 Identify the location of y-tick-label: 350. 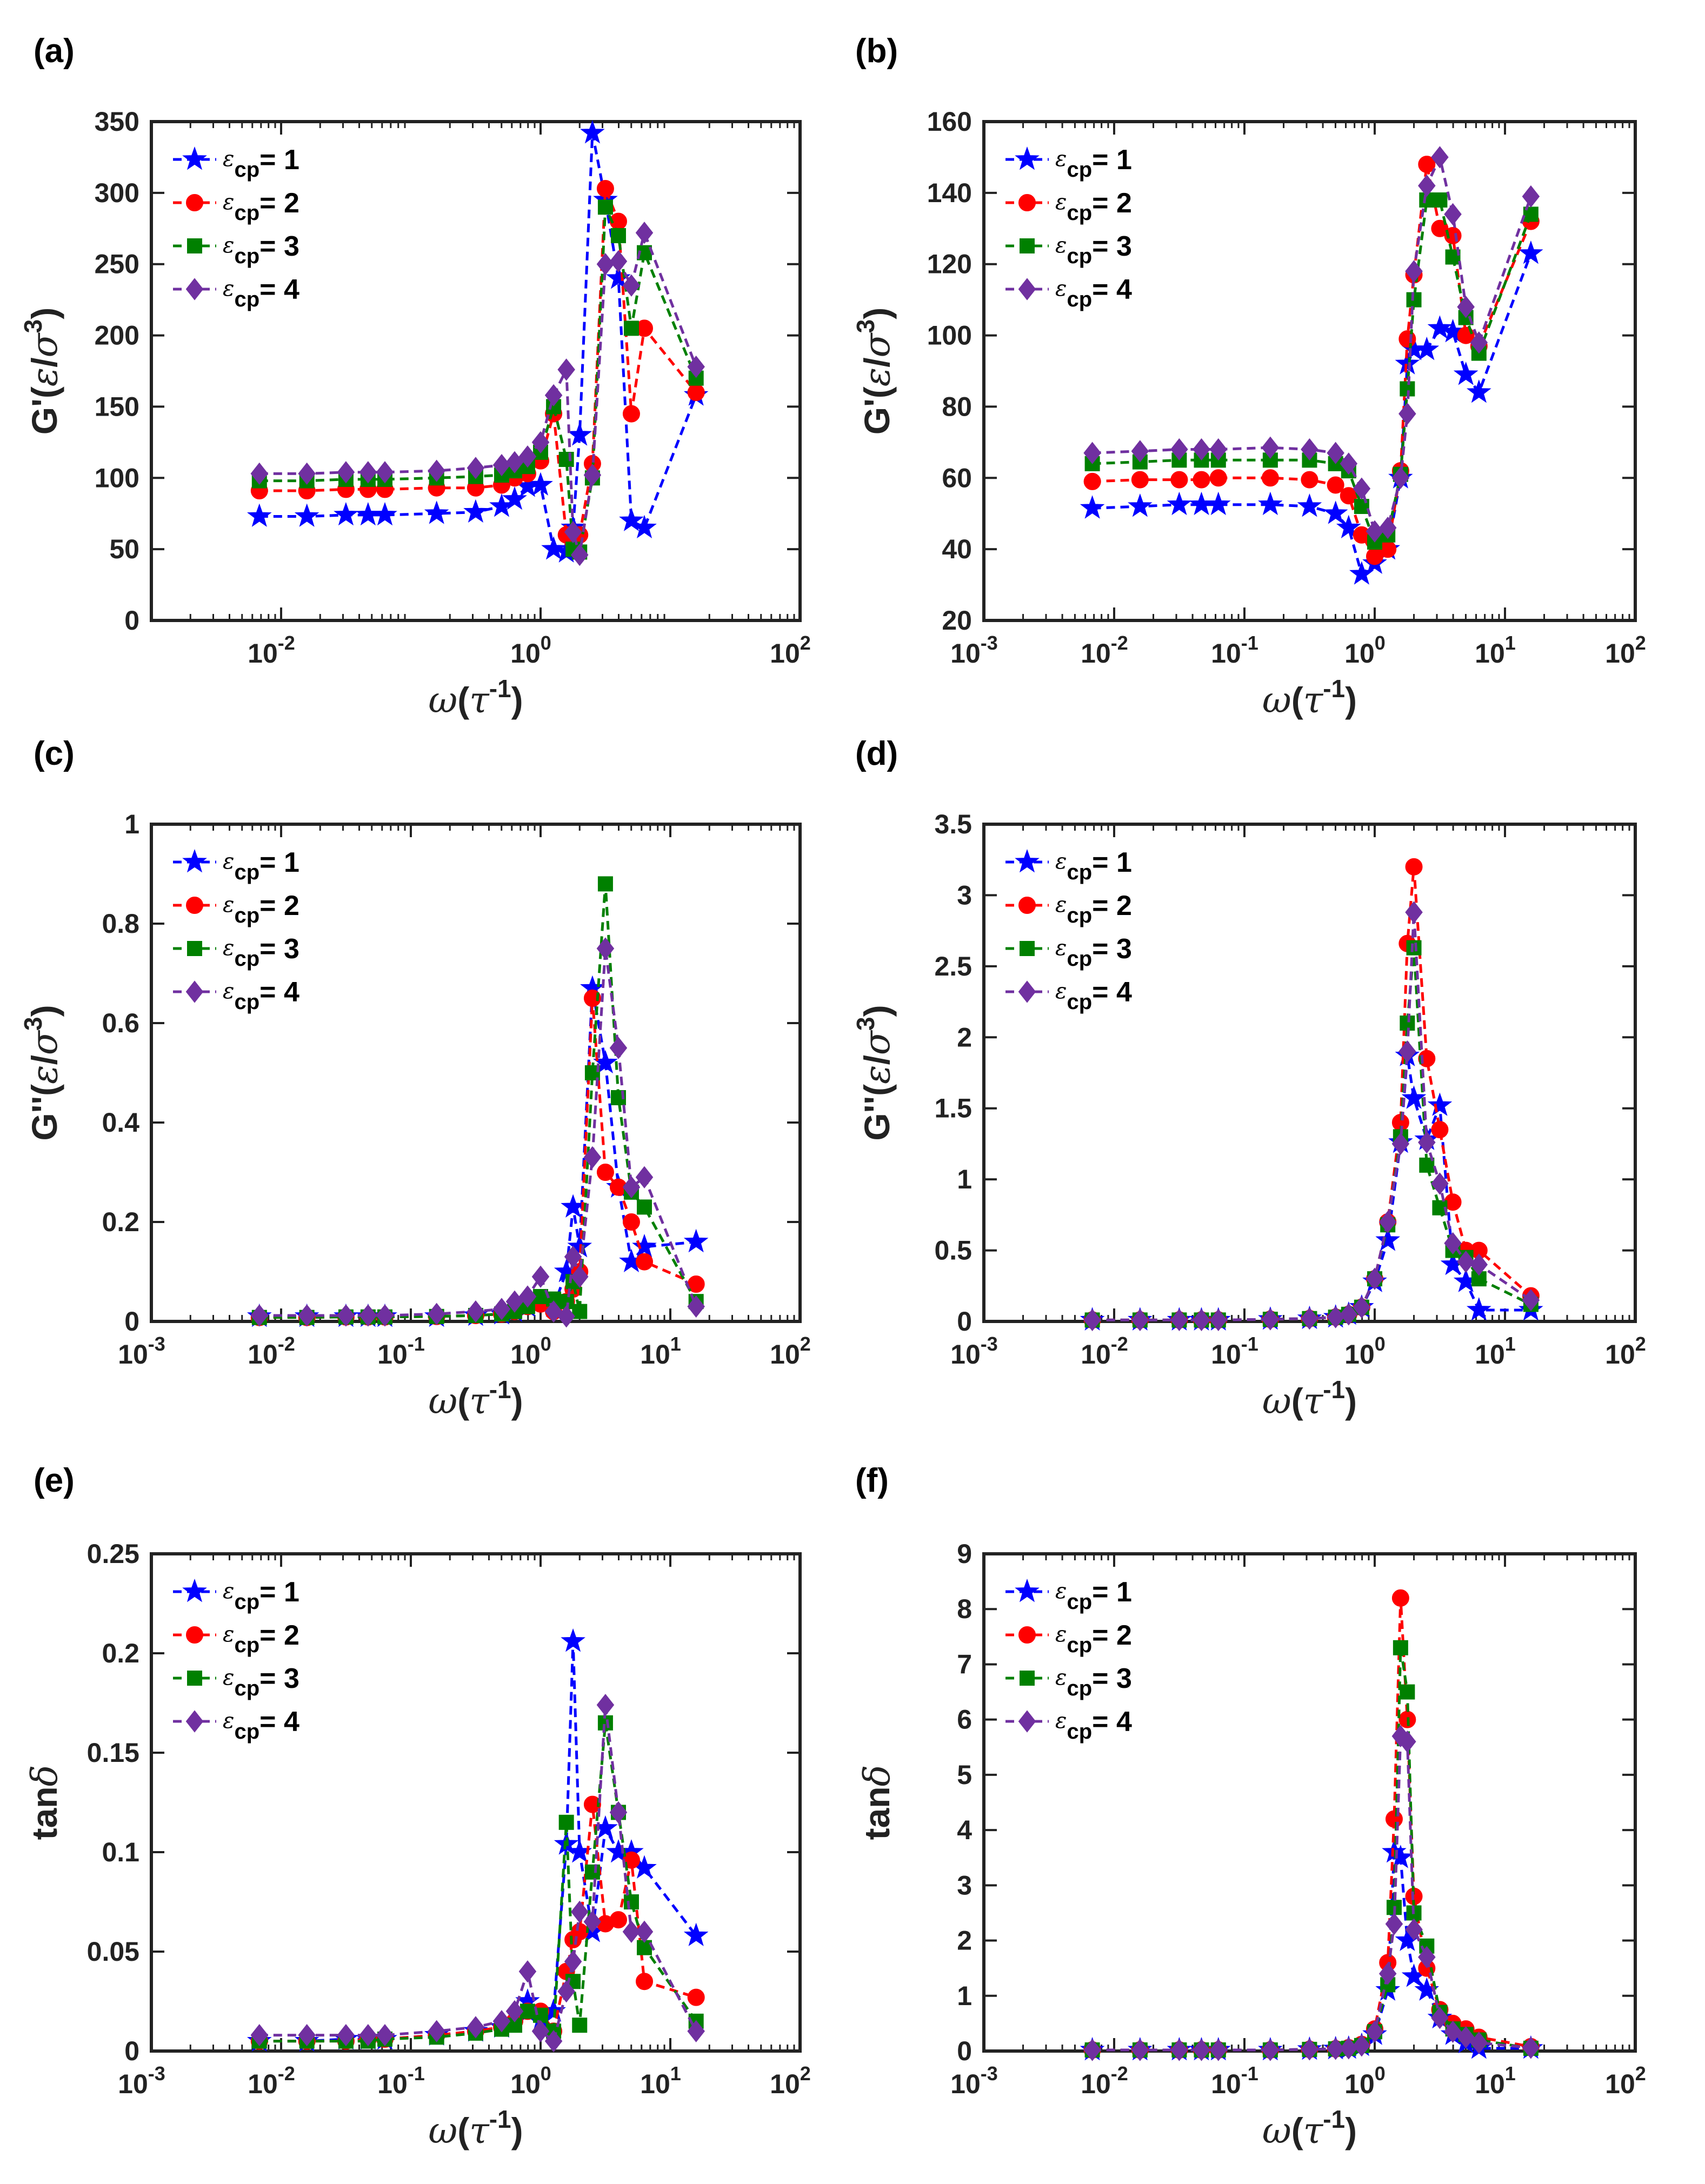
(117, 121).